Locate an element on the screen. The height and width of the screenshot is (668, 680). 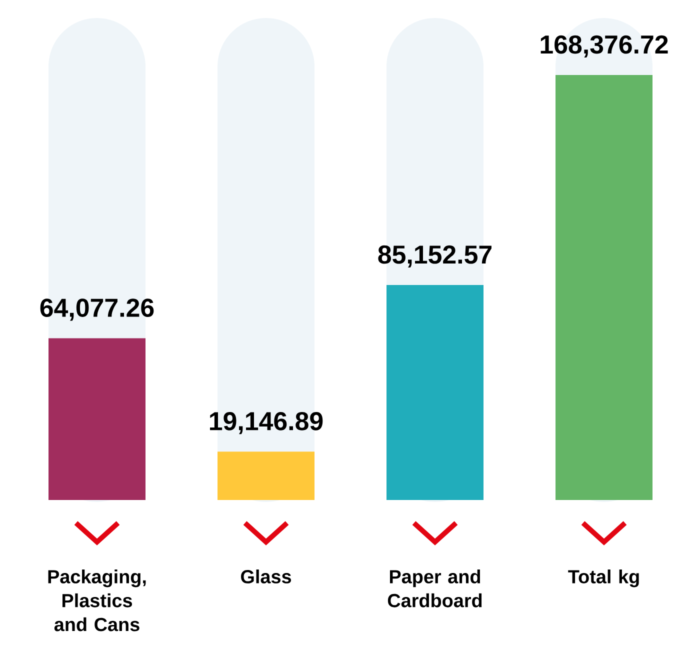
x-tick-label: Paper and Cardboard is located at coordinates (435, 589).